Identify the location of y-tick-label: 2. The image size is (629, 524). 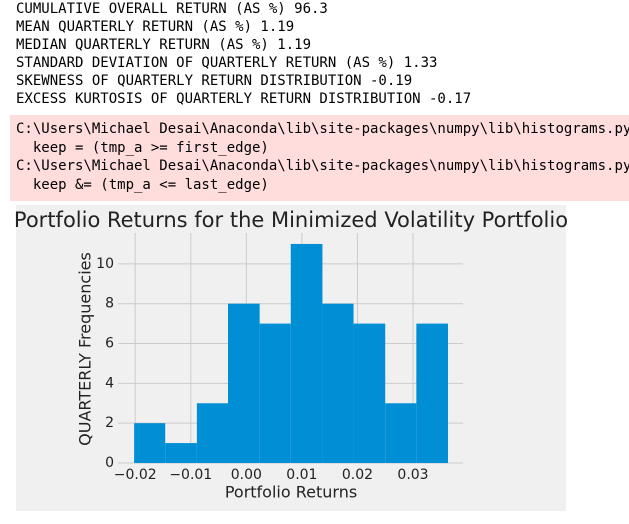
(109, 423).